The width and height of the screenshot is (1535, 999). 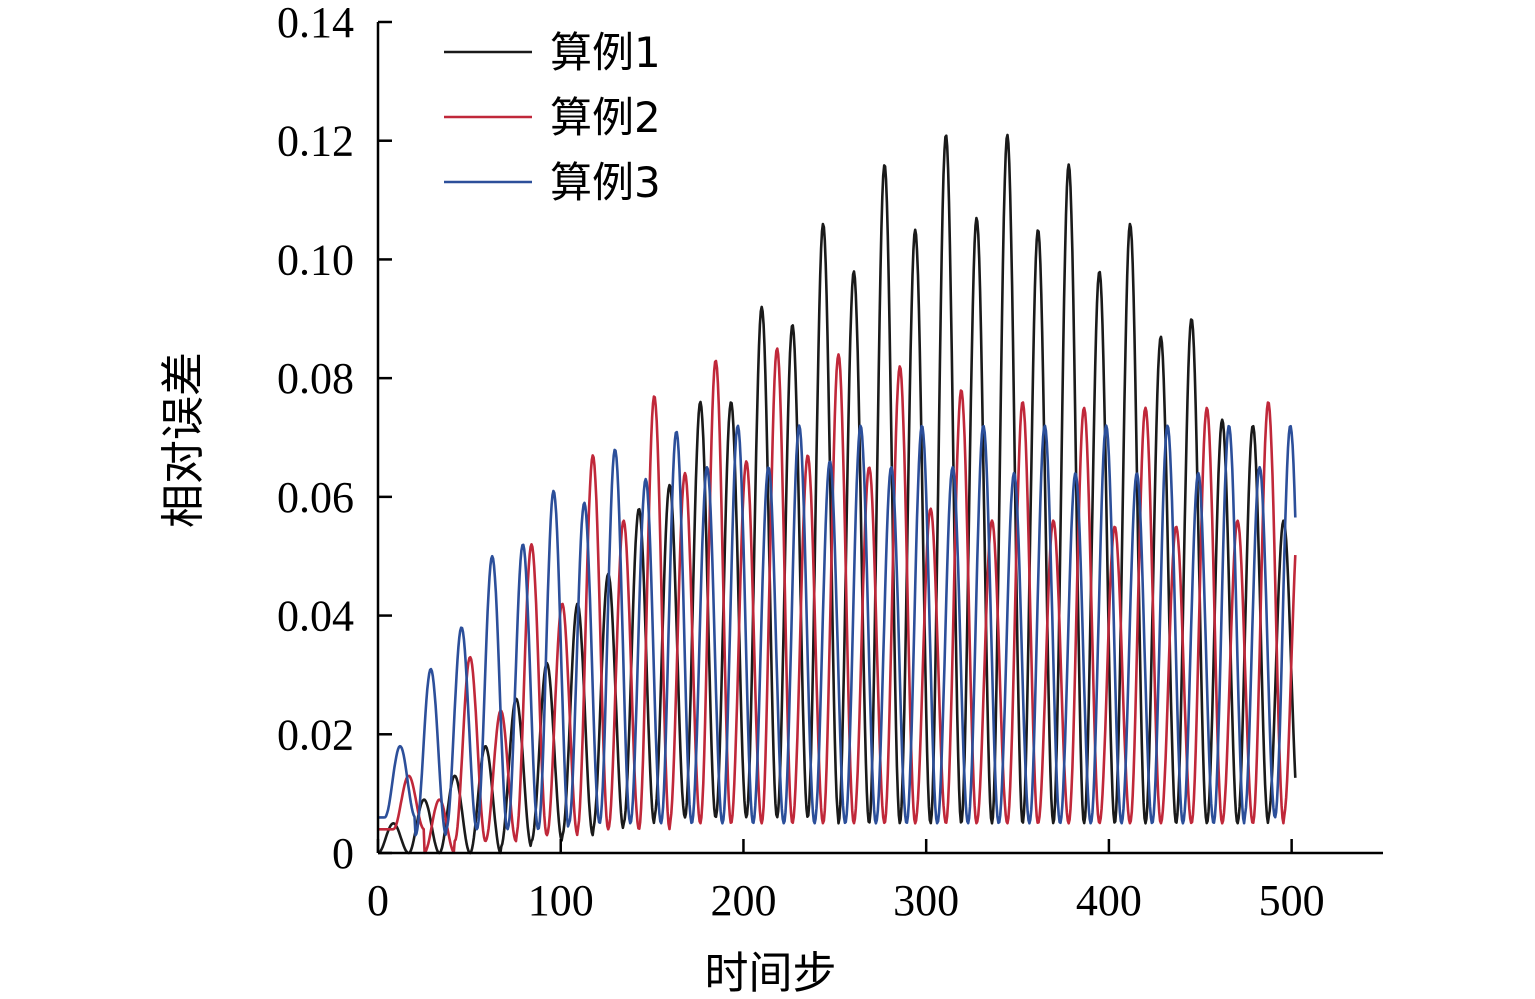 What do you see at coordinates (343, 853) in the screenshot?
I see `y-tick-label: 0` at bounding box center [343, 853].